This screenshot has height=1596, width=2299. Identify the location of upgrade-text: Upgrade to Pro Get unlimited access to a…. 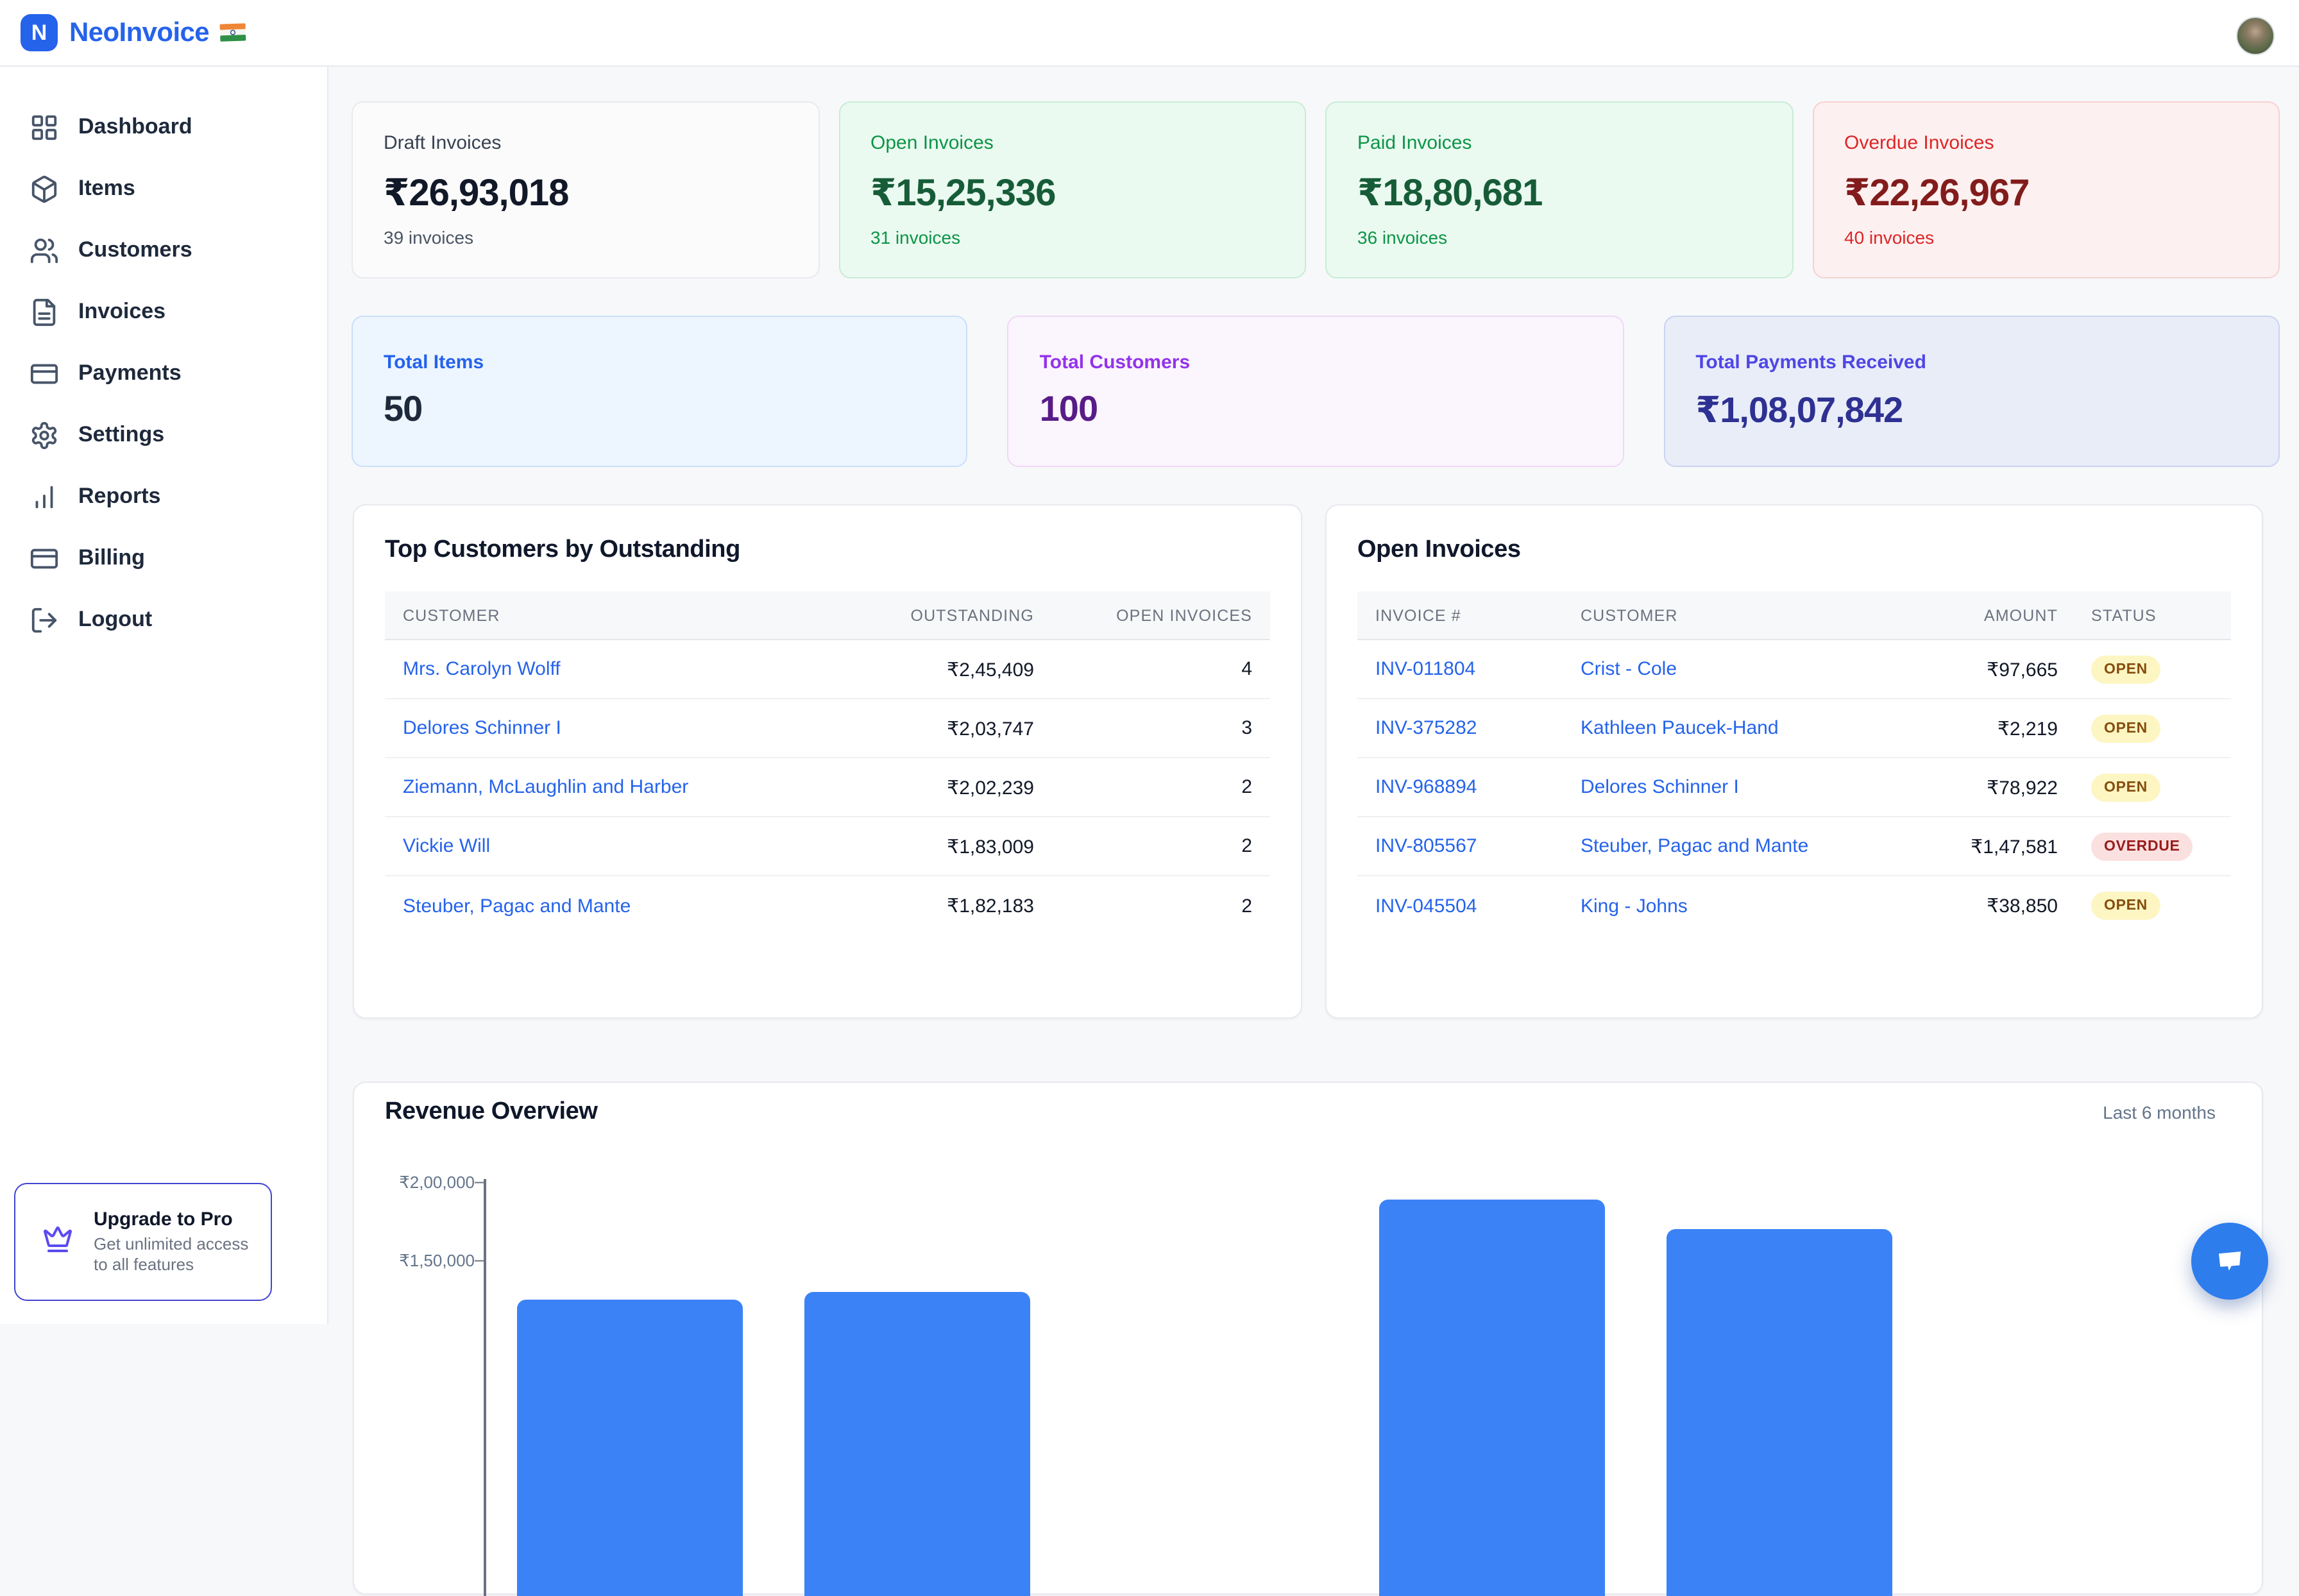
(174, 1242).